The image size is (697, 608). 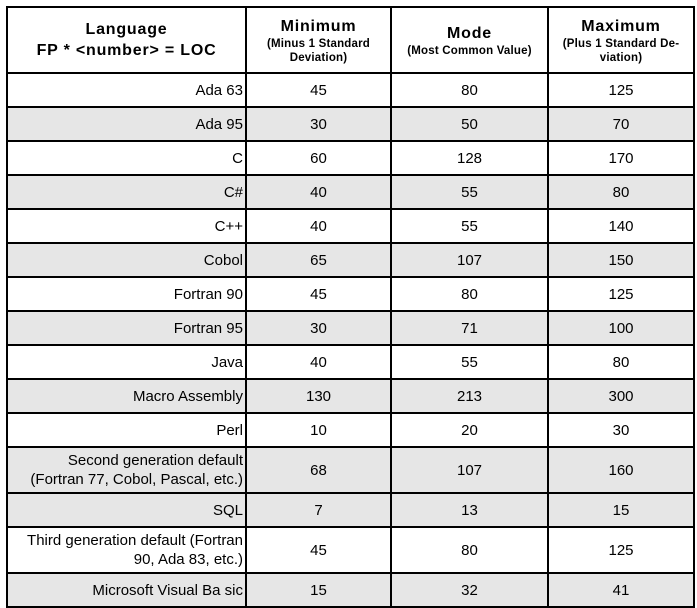 I want to click on language-cell: Perl, so click(x=126, y=430).